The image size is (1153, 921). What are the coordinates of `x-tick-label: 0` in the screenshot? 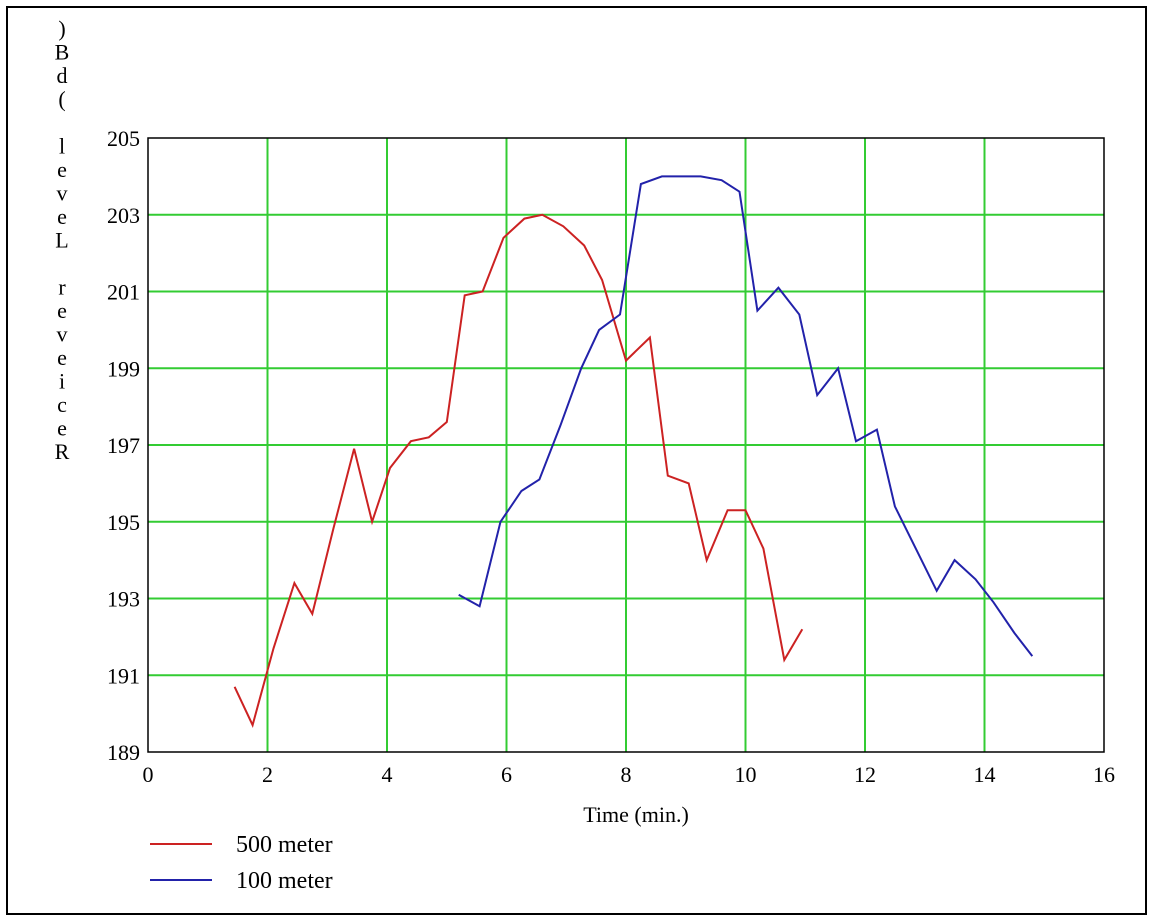 It's located at (148, 774).